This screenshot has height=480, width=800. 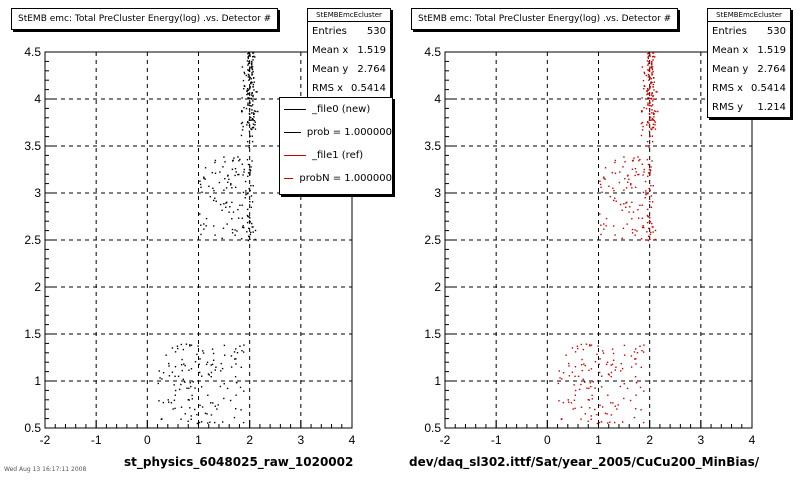 What do you see at coordinates (349, 15) in the screenshot?
I see `left-stats-title: StEMBEmcEcluster` at bounding box center [349, 15].